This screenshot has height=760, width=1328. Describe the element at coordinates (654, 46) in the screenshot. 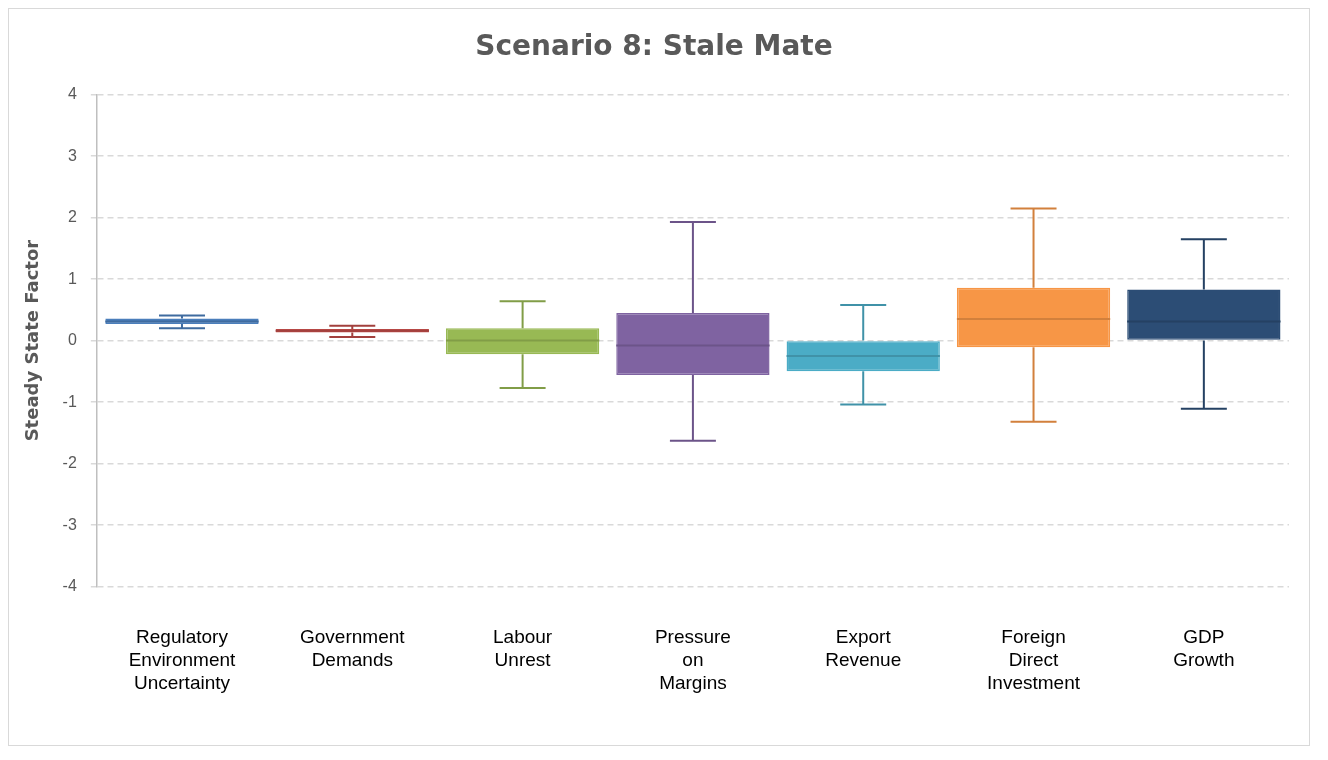

I see `chart-title: Scenario 8: Stale Mate` at that location.